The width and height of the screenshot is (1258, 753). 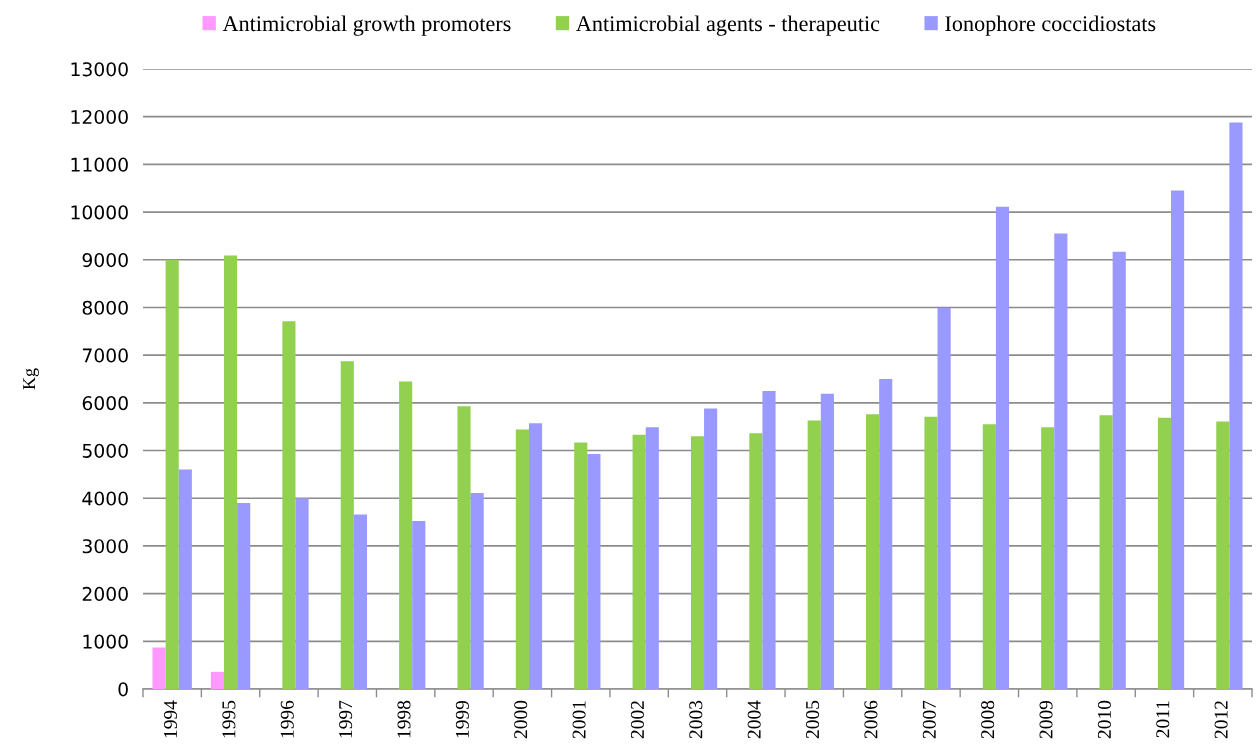 What do you see at coordinates (696, 719) in the screenshot?
I see `x-tick-label: 2003` at bounding box center [696, 719].